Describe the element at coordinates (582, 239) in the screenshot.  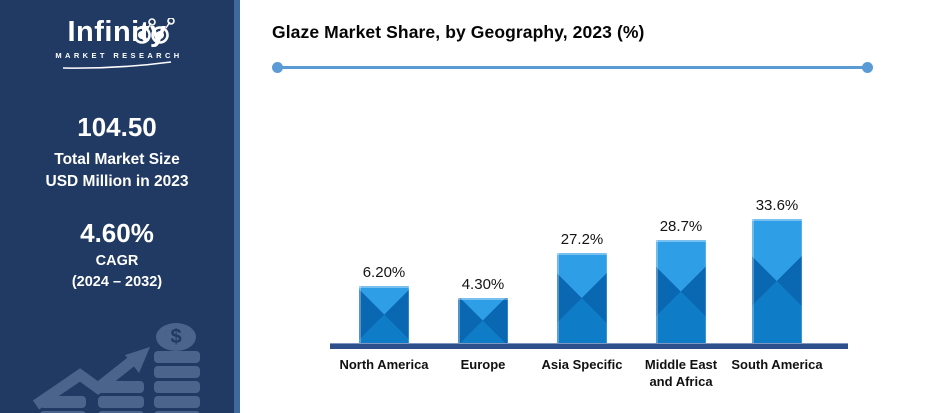
I see `bar-value-label: 27.2%` at that location.